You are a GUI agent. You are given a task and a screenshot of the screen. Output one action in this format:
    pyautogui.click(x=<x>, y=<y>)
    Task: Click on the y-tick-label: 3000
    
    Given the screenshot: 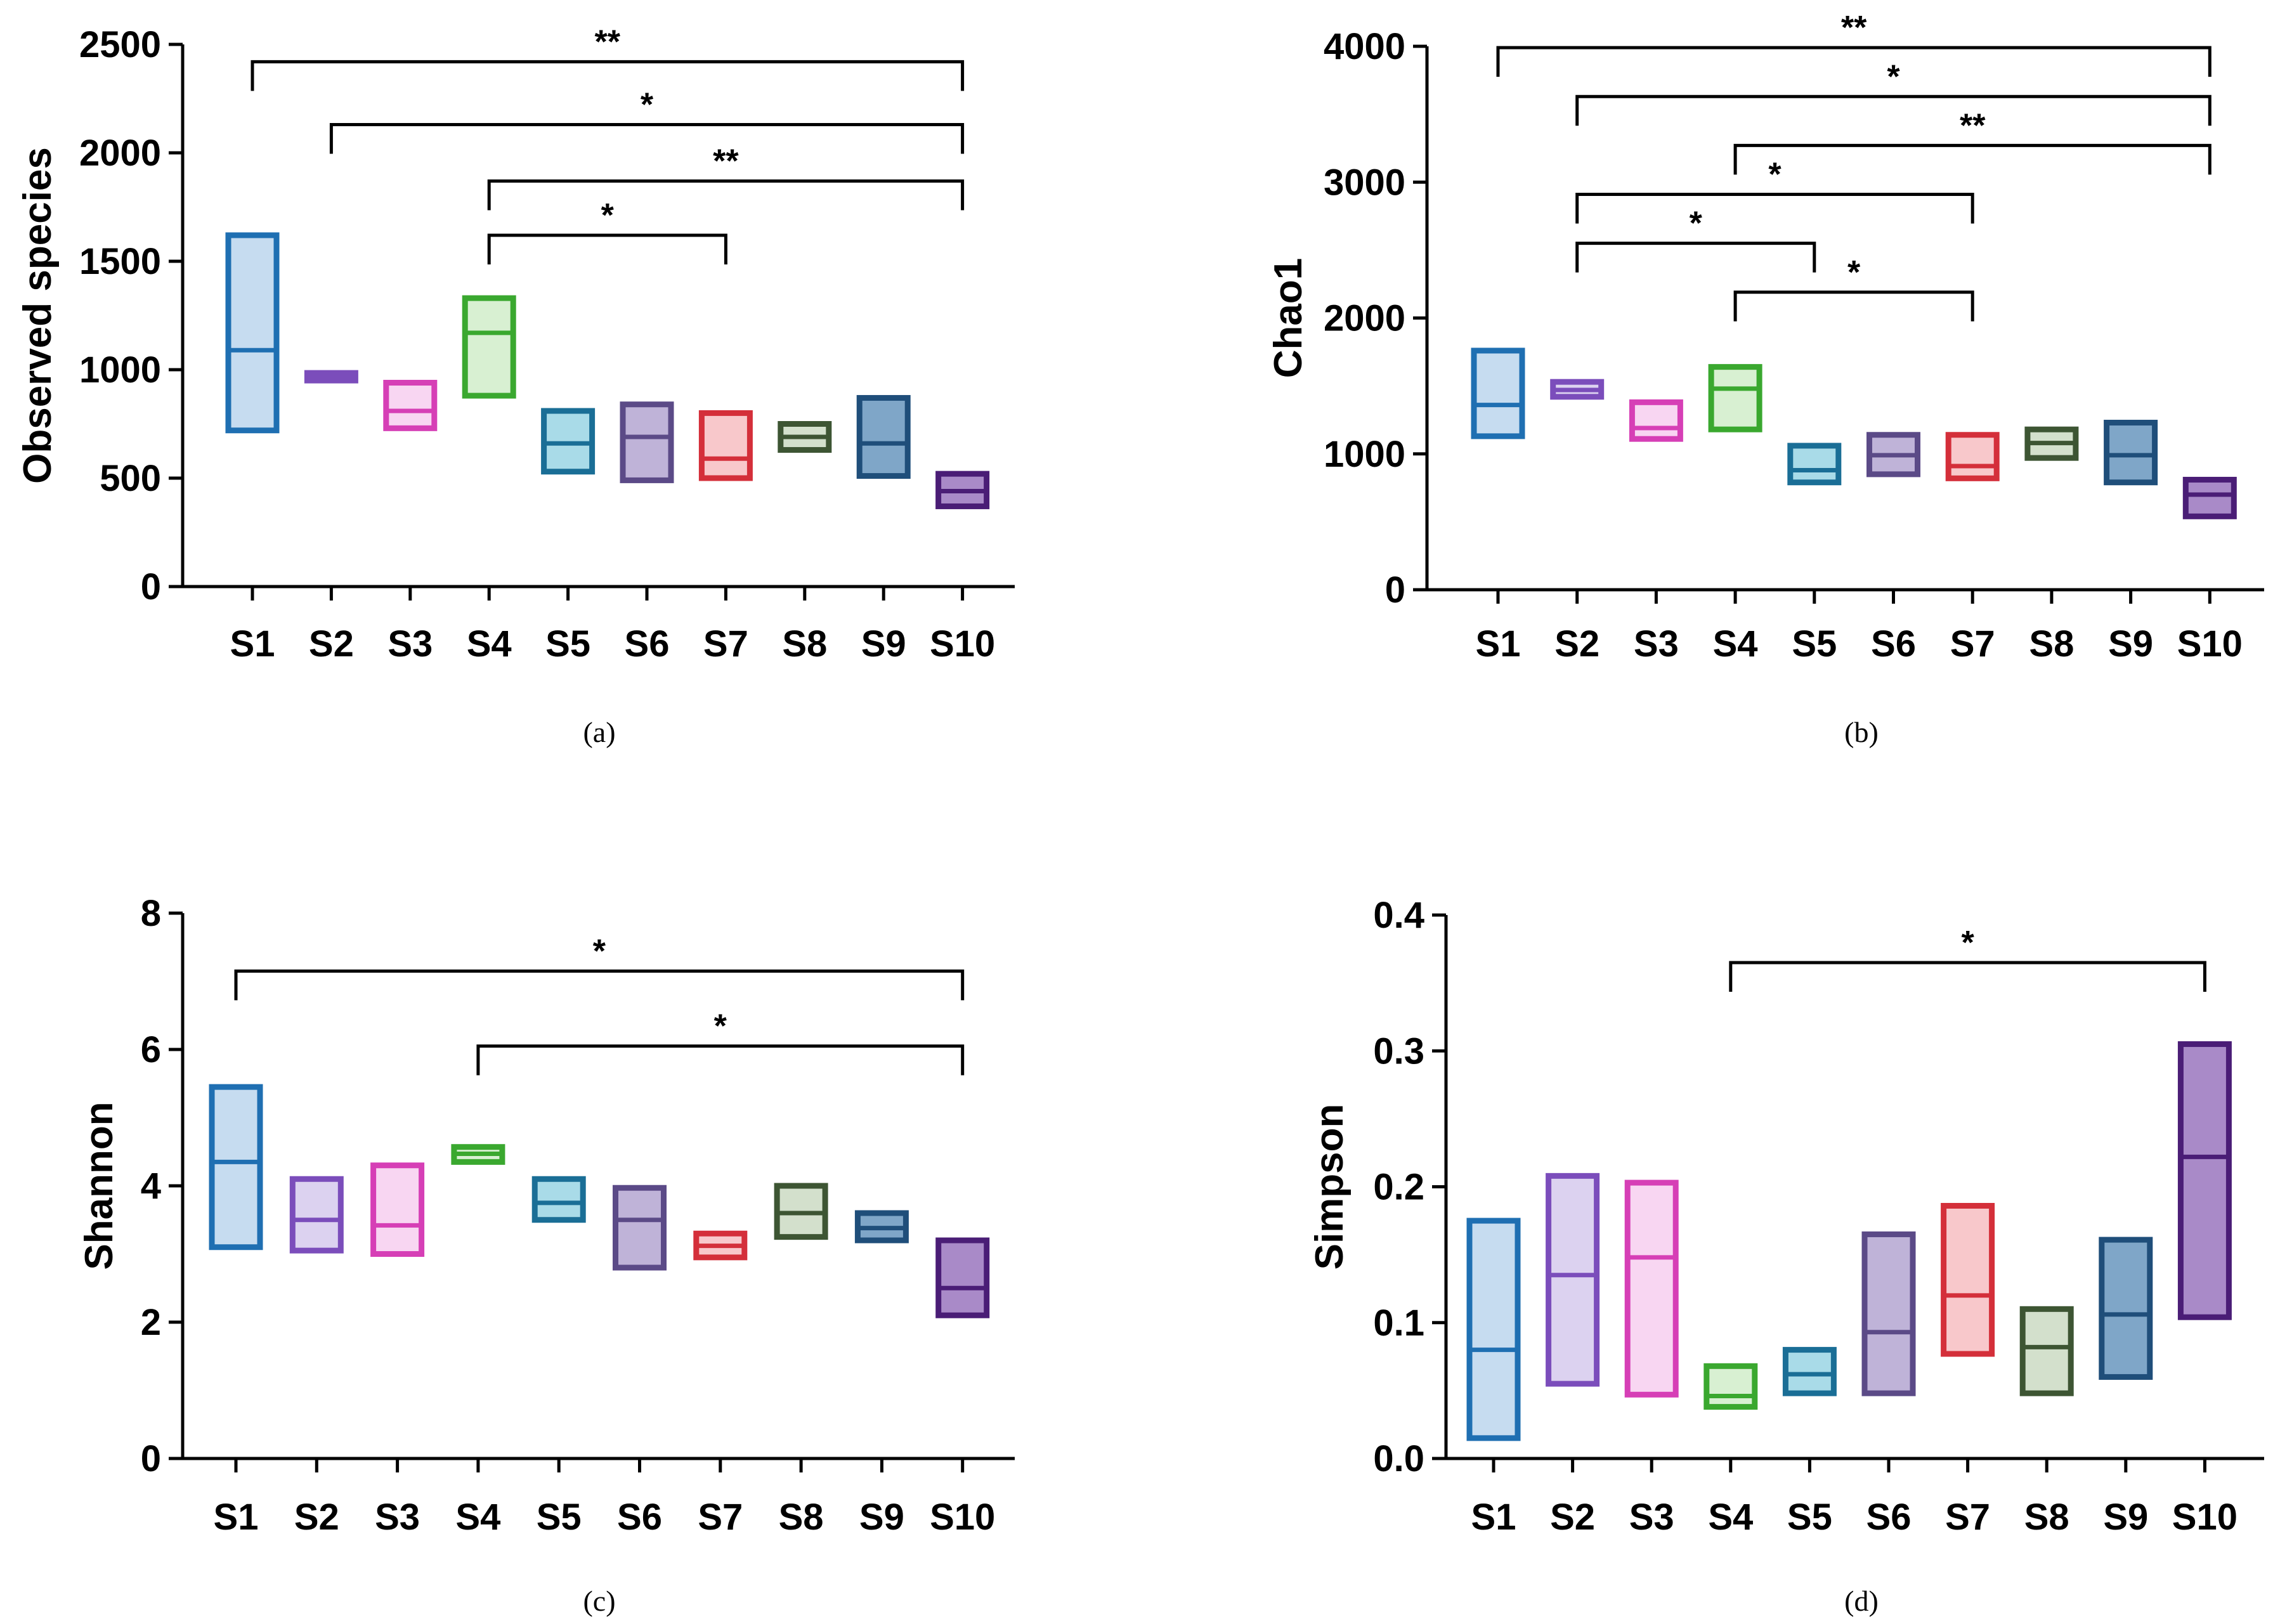 What is the action you would take?
    pyautogui.click(x=1364, y=182)
    